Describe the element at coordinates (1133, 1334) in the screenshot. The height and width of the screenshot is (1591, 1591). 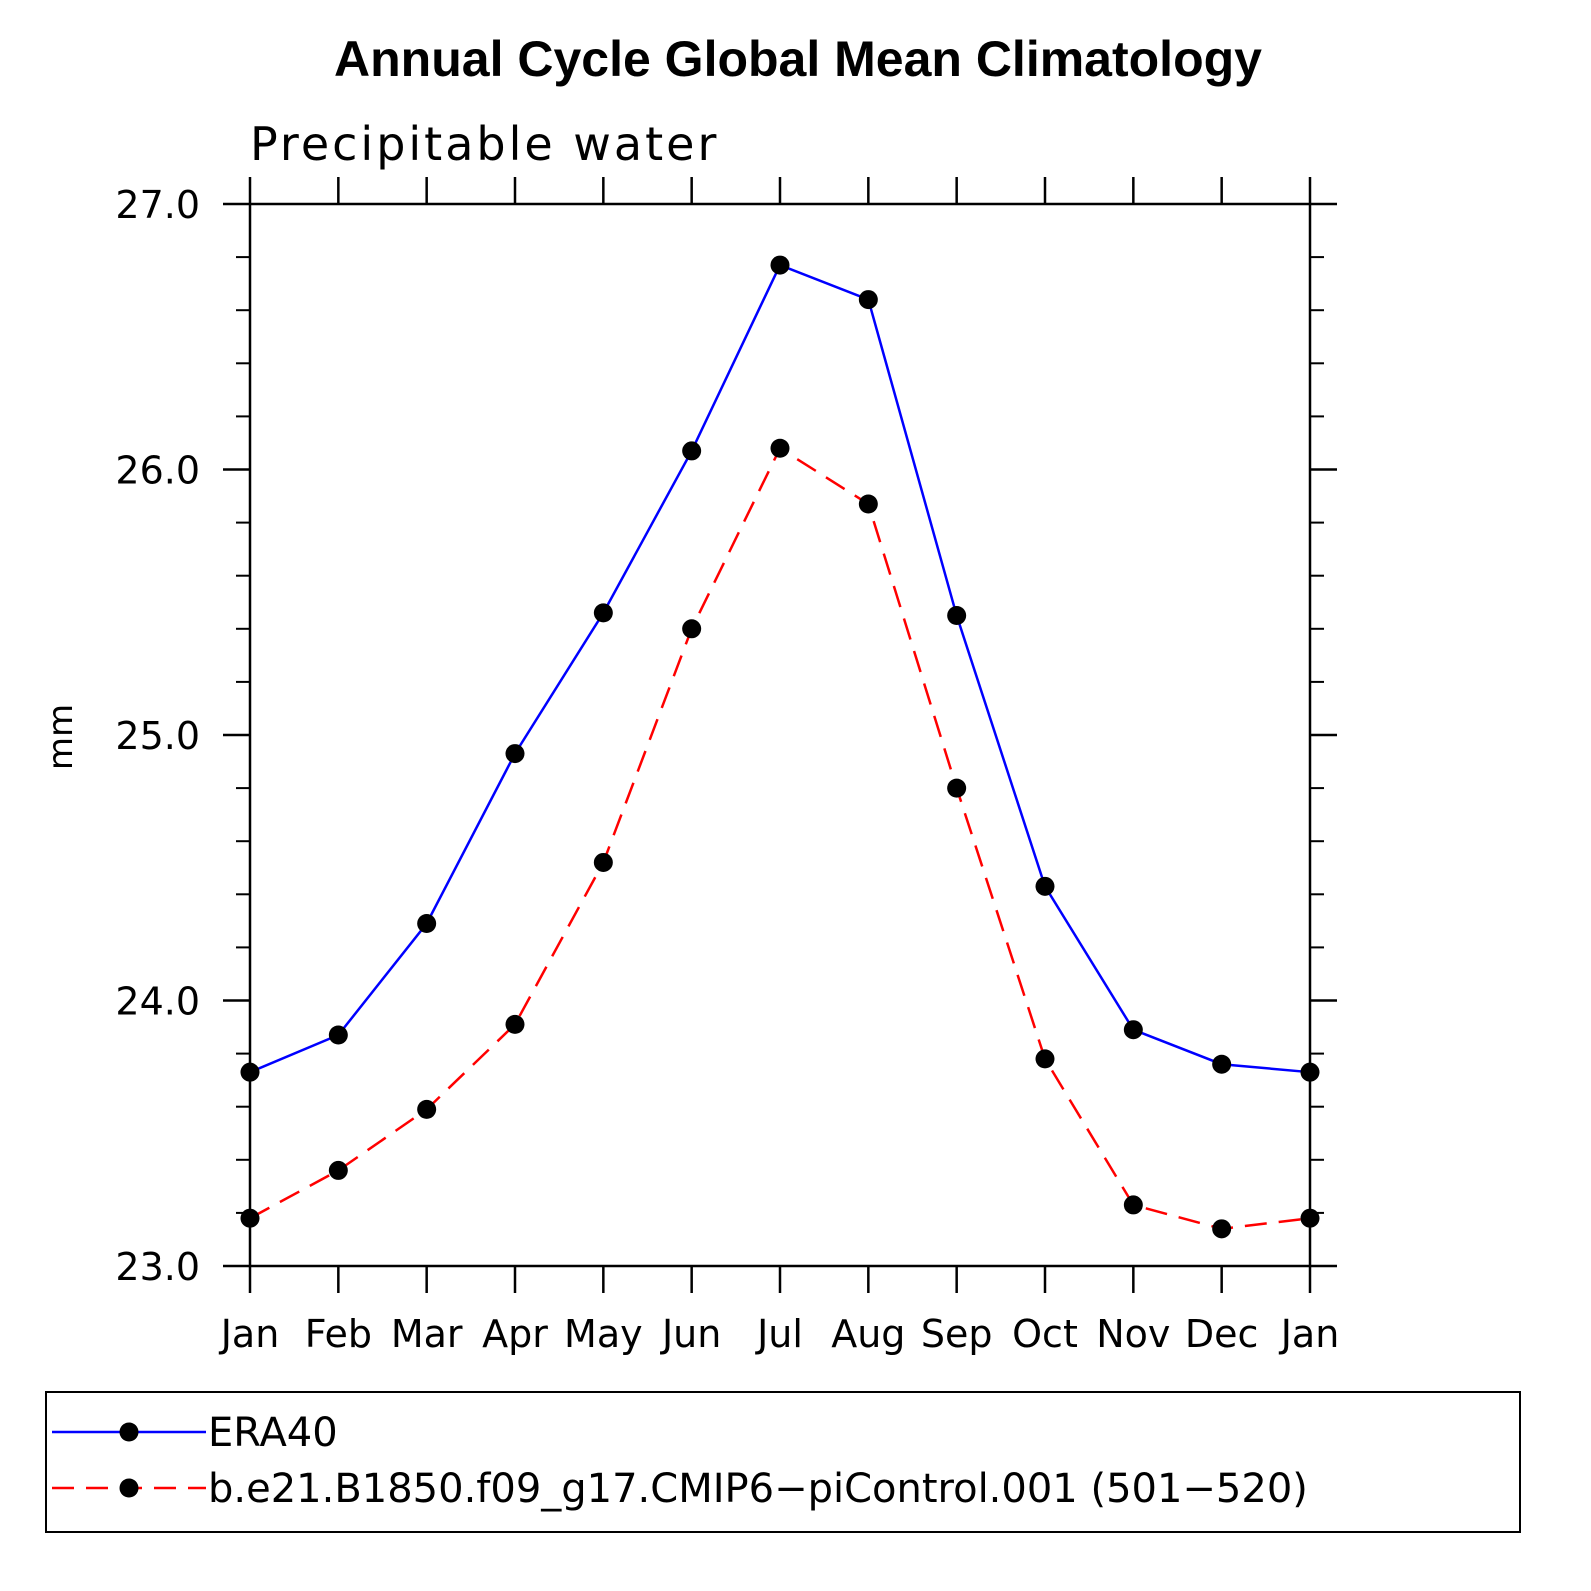
I see `x-tick-label: Nov` at that location.